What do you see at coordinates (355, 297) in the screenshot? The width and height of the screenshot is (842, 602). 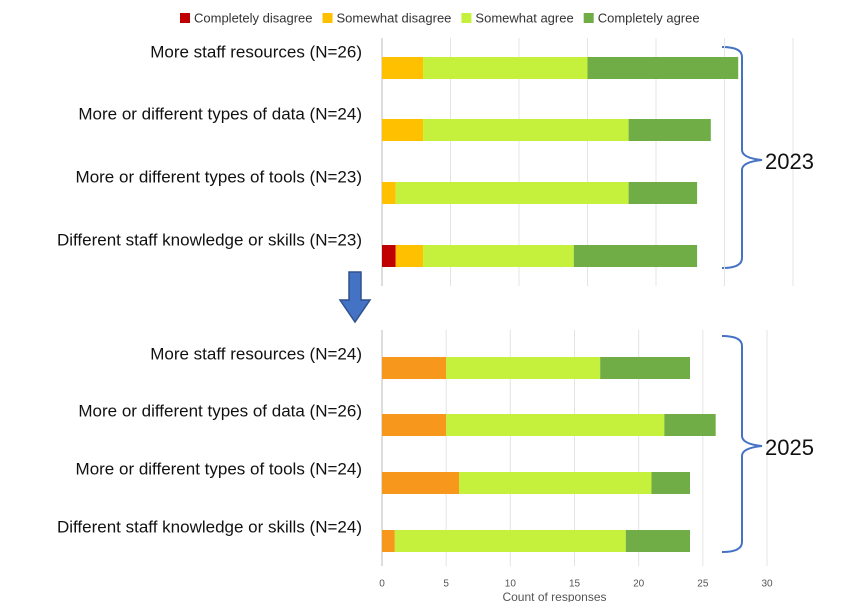 I see `arrow` at bounding box center [355, 297].